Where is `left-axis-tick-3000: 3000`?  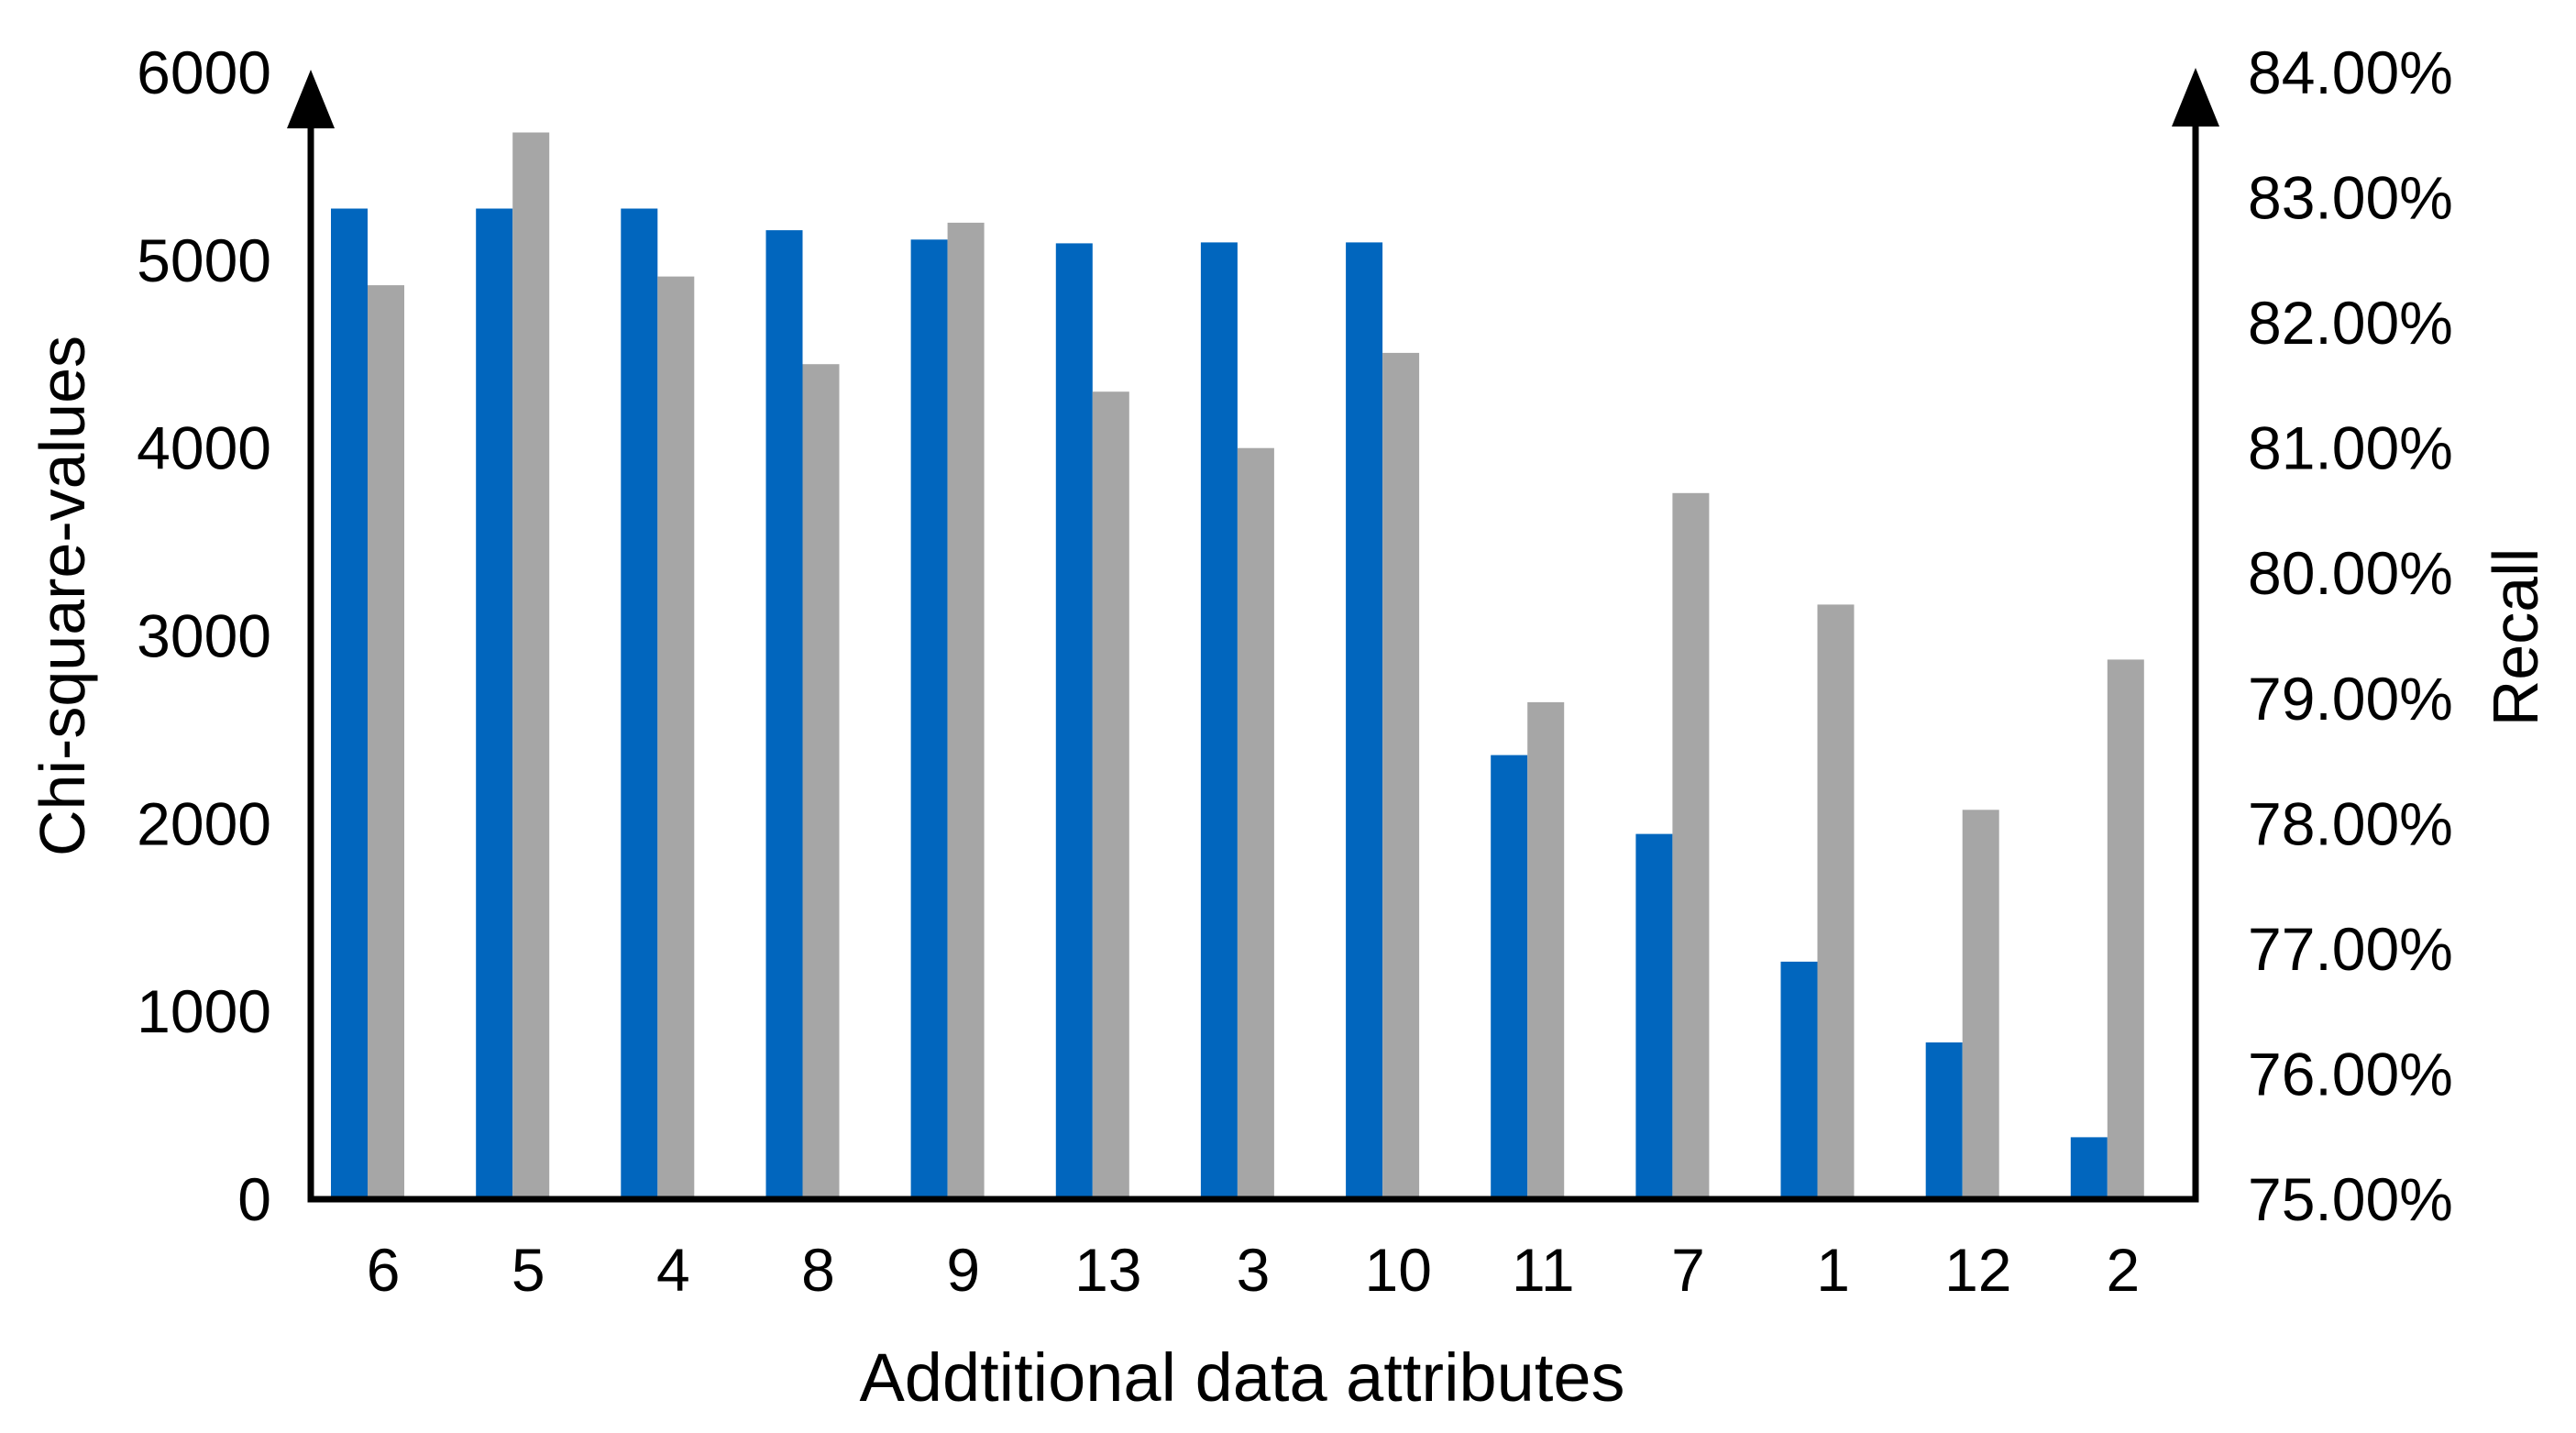 left-axis-tick-3000: 3000 is located at coordinates (204, 636).